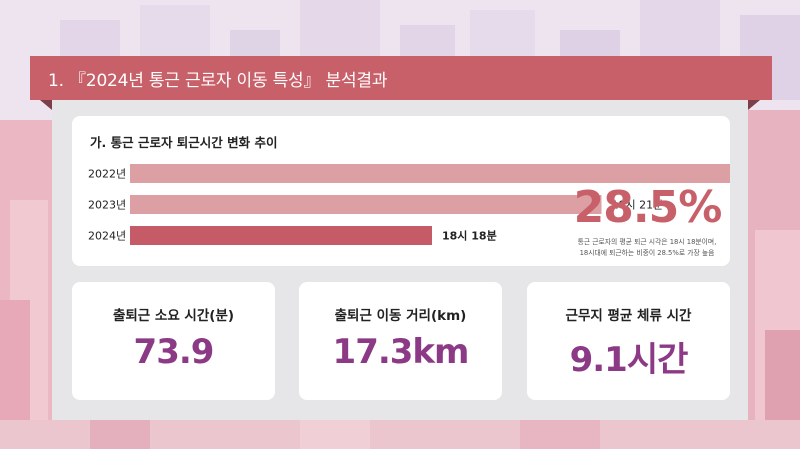 The height and width of the screenshot is (449, 800). I want to click on highlight-note-line-1: 통근 근로자의 평균 퇴근 시각은 18시 18분이며,, so click(647, 242).